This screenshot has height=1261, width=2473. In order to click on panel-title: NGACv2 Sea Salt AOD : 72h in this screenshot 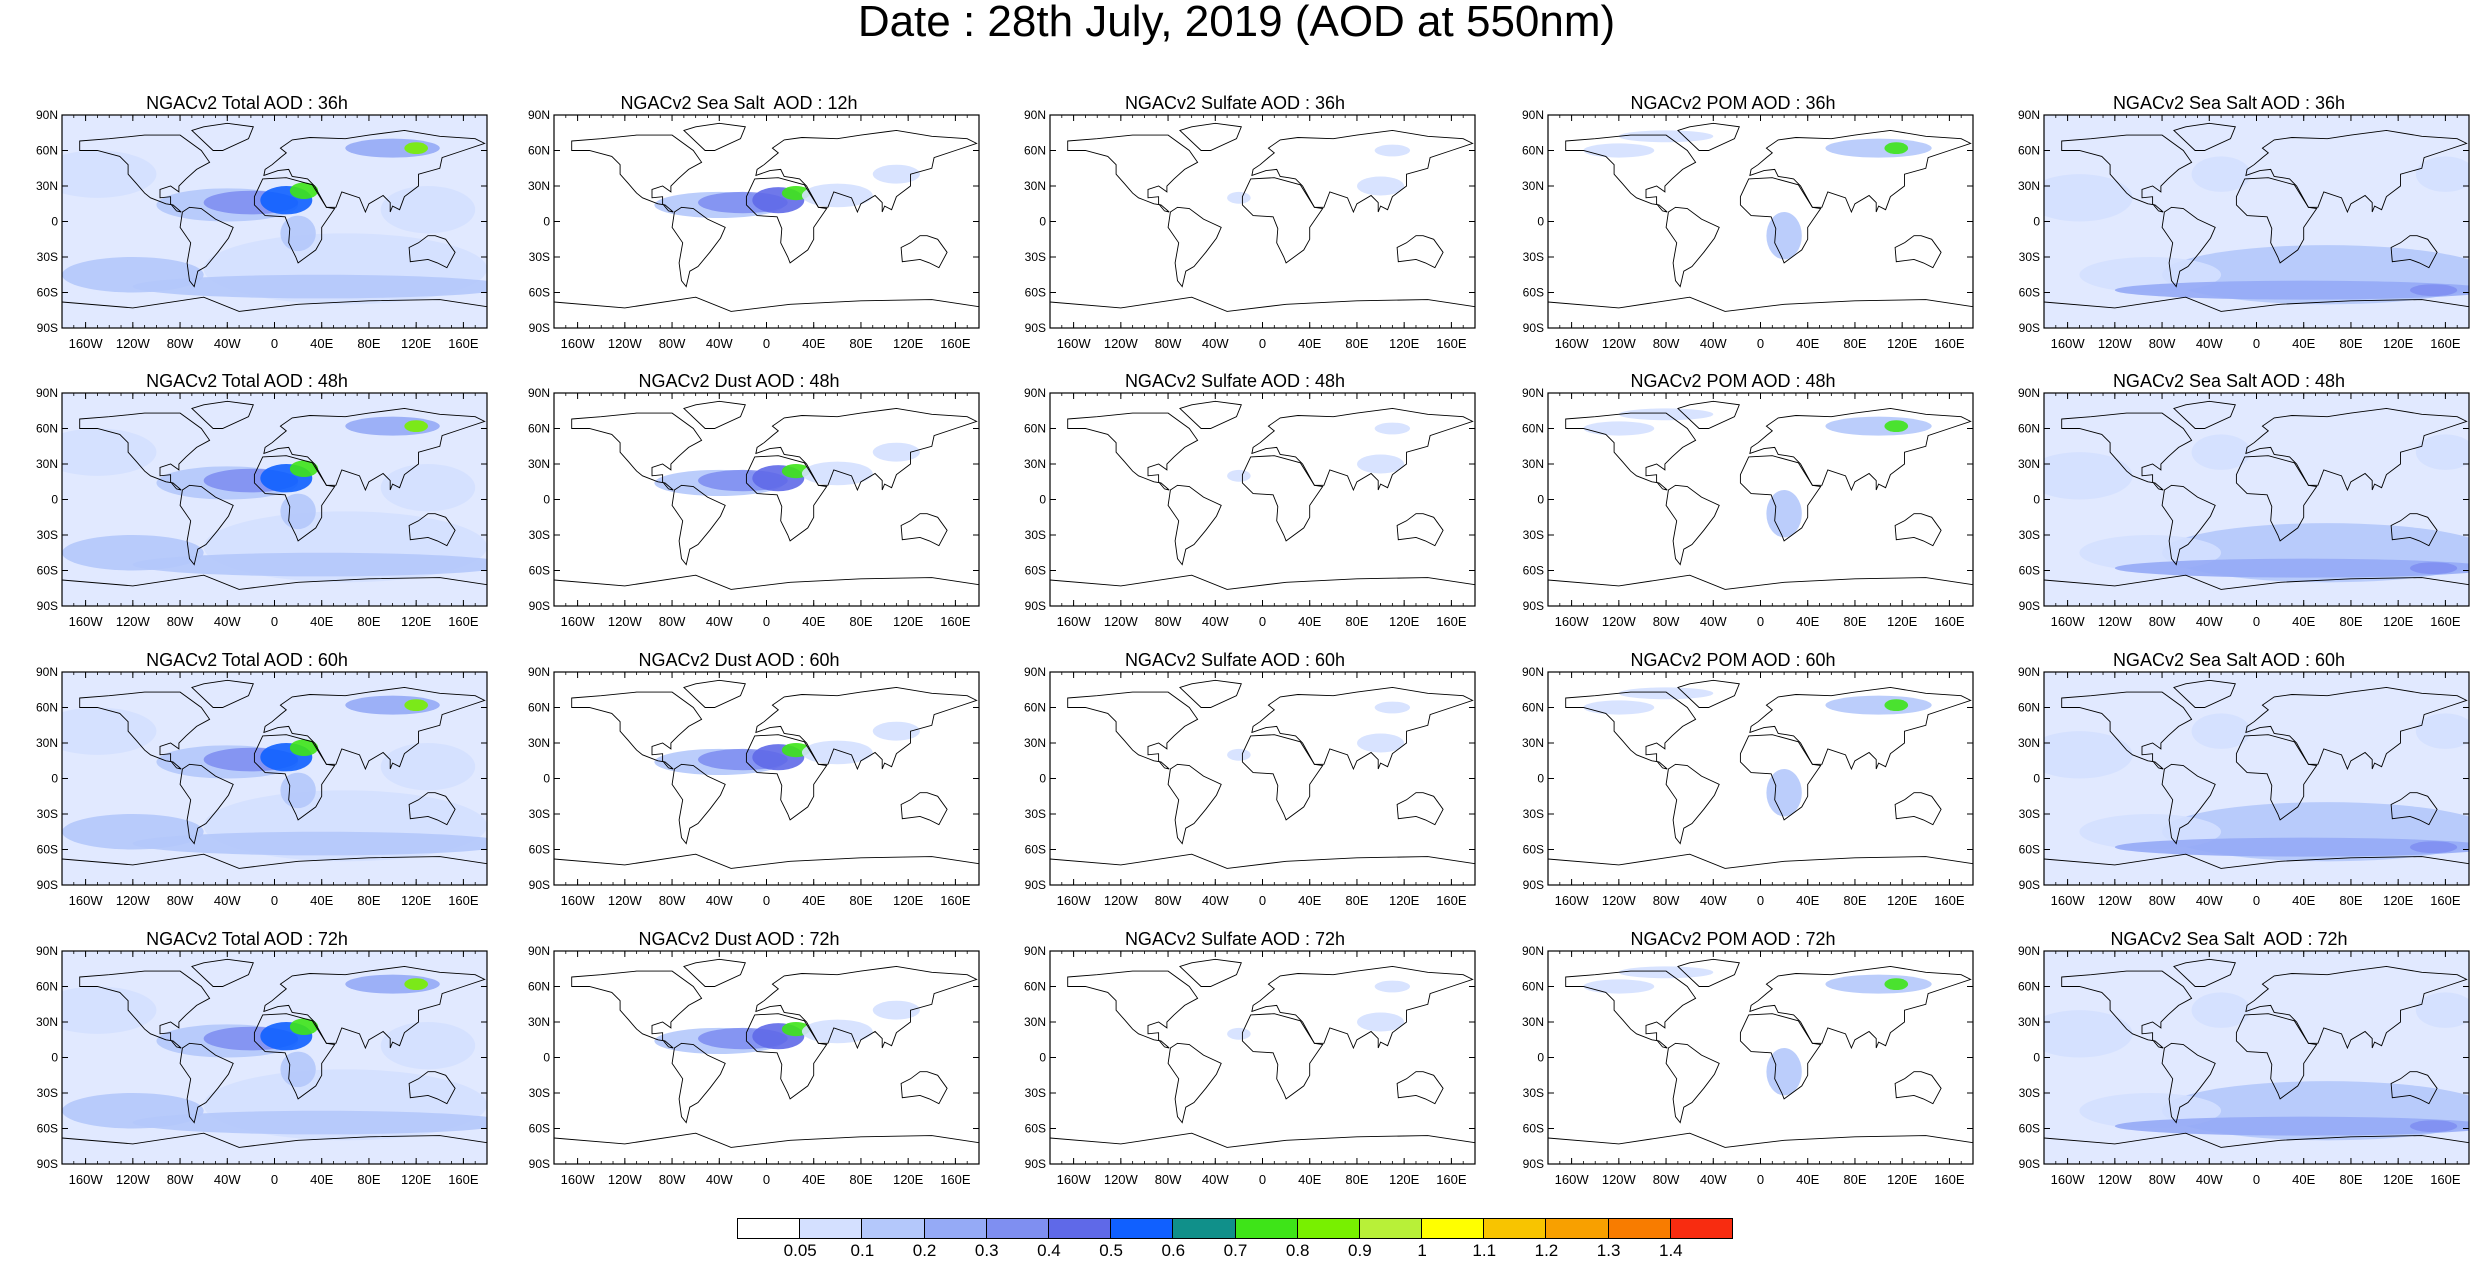, I will do `click(2229, 939)`.